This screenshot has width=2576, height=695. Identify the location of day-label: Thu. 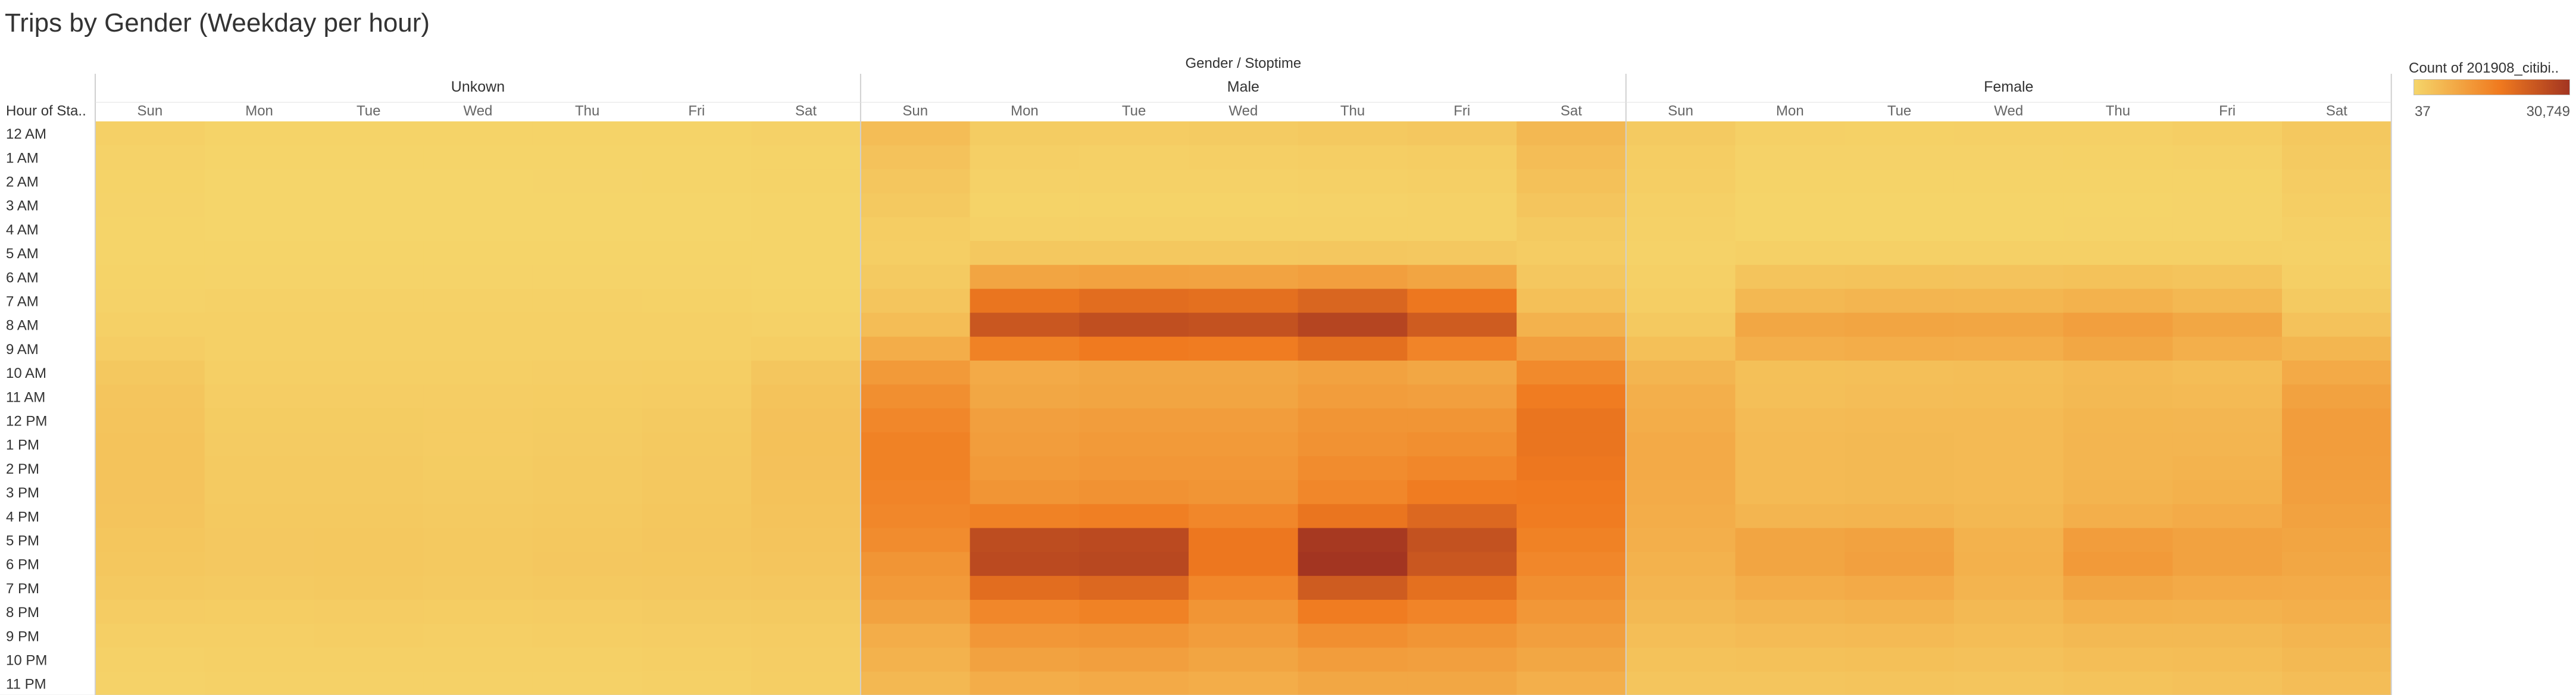
(1352, 111).